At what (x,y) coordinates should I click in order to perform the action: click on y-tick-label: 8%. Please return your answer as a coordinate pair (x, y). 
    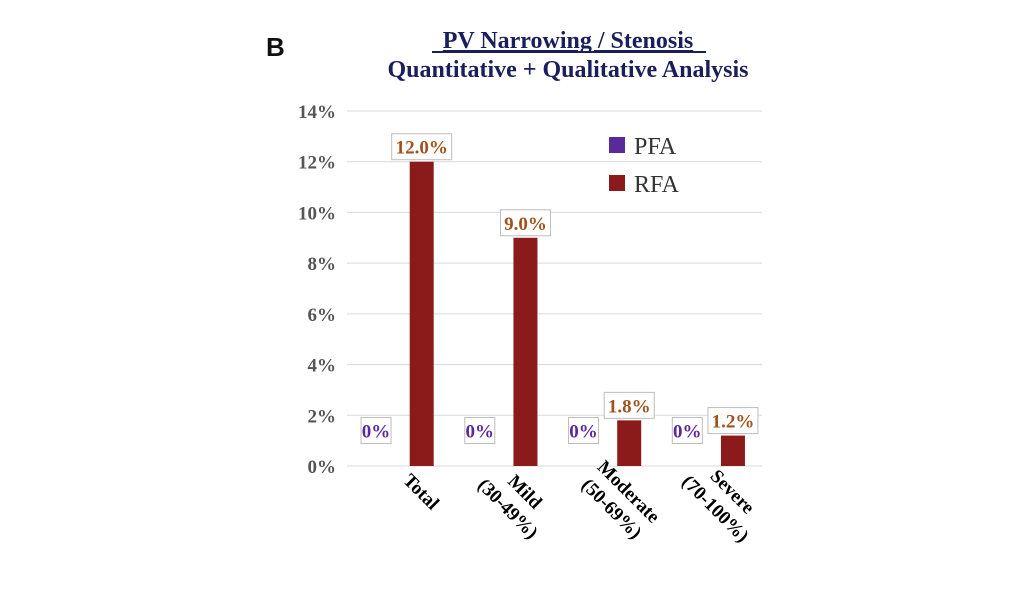
    Looking at the image, I should click on (322, 264).